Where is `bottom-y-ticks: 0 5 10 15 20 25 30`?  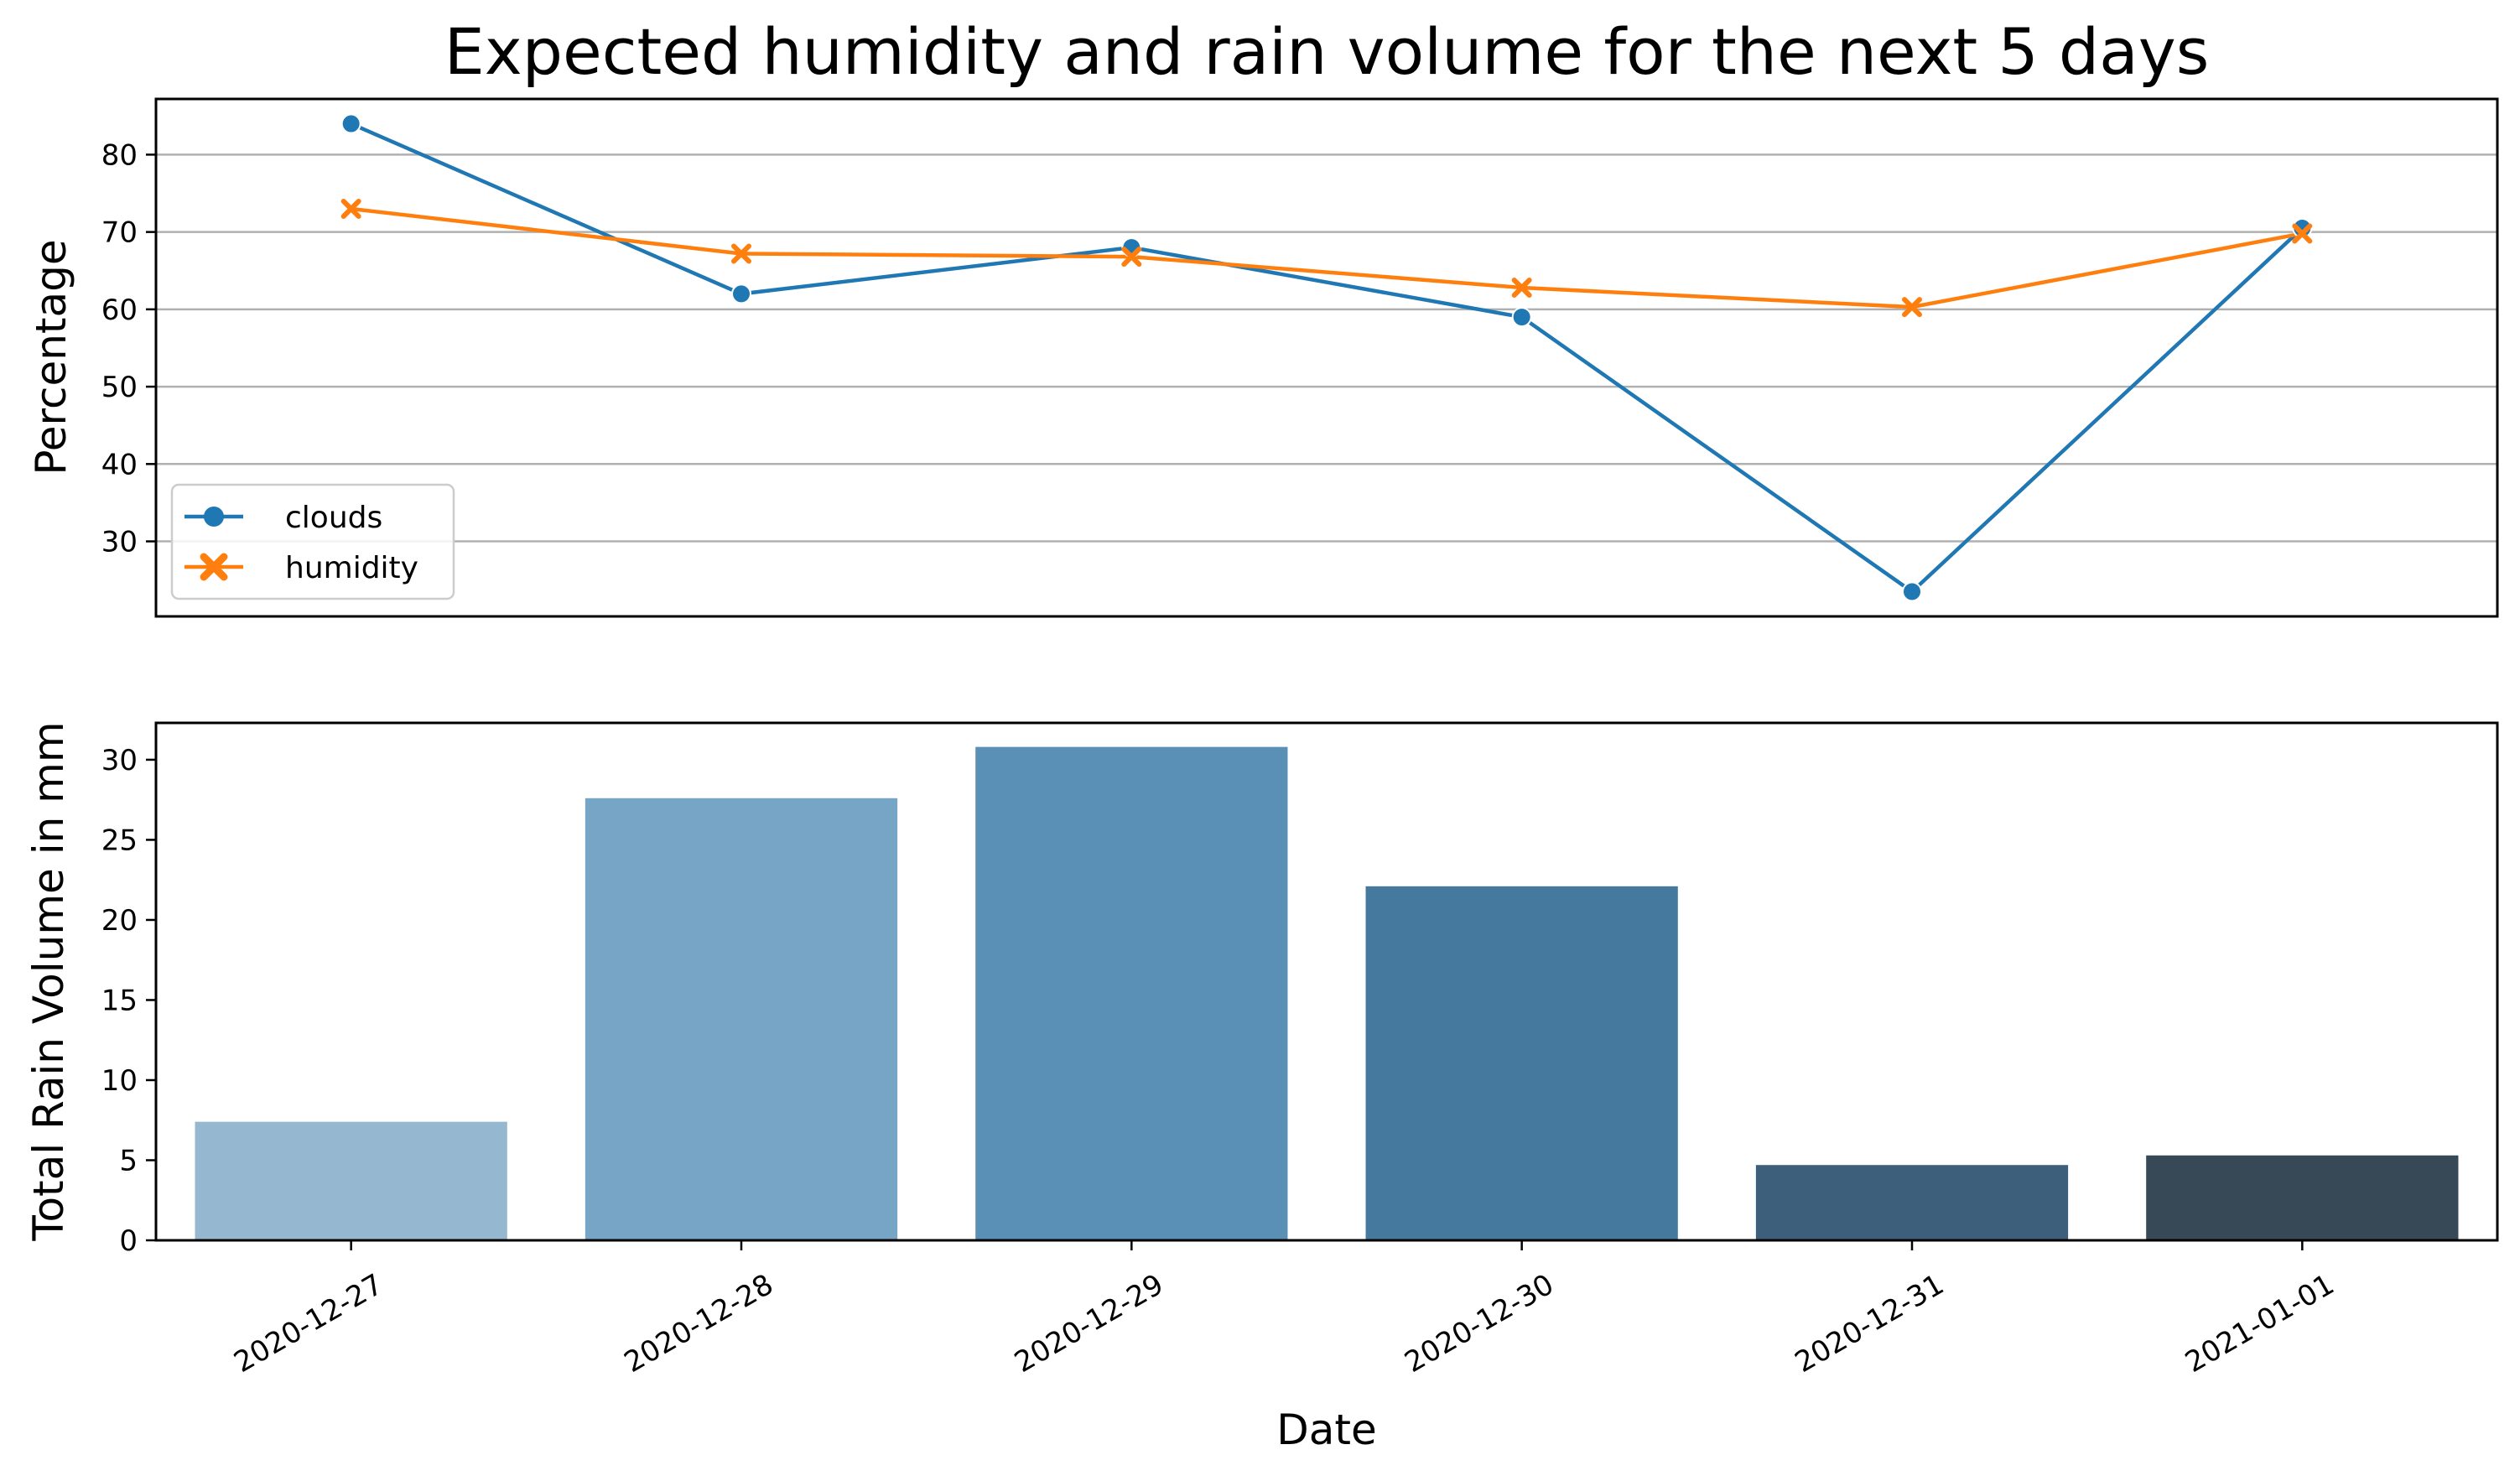
bottom-y-ticks: 0 5 10 15 20 25 30 is located at coordinates (128, 1001).